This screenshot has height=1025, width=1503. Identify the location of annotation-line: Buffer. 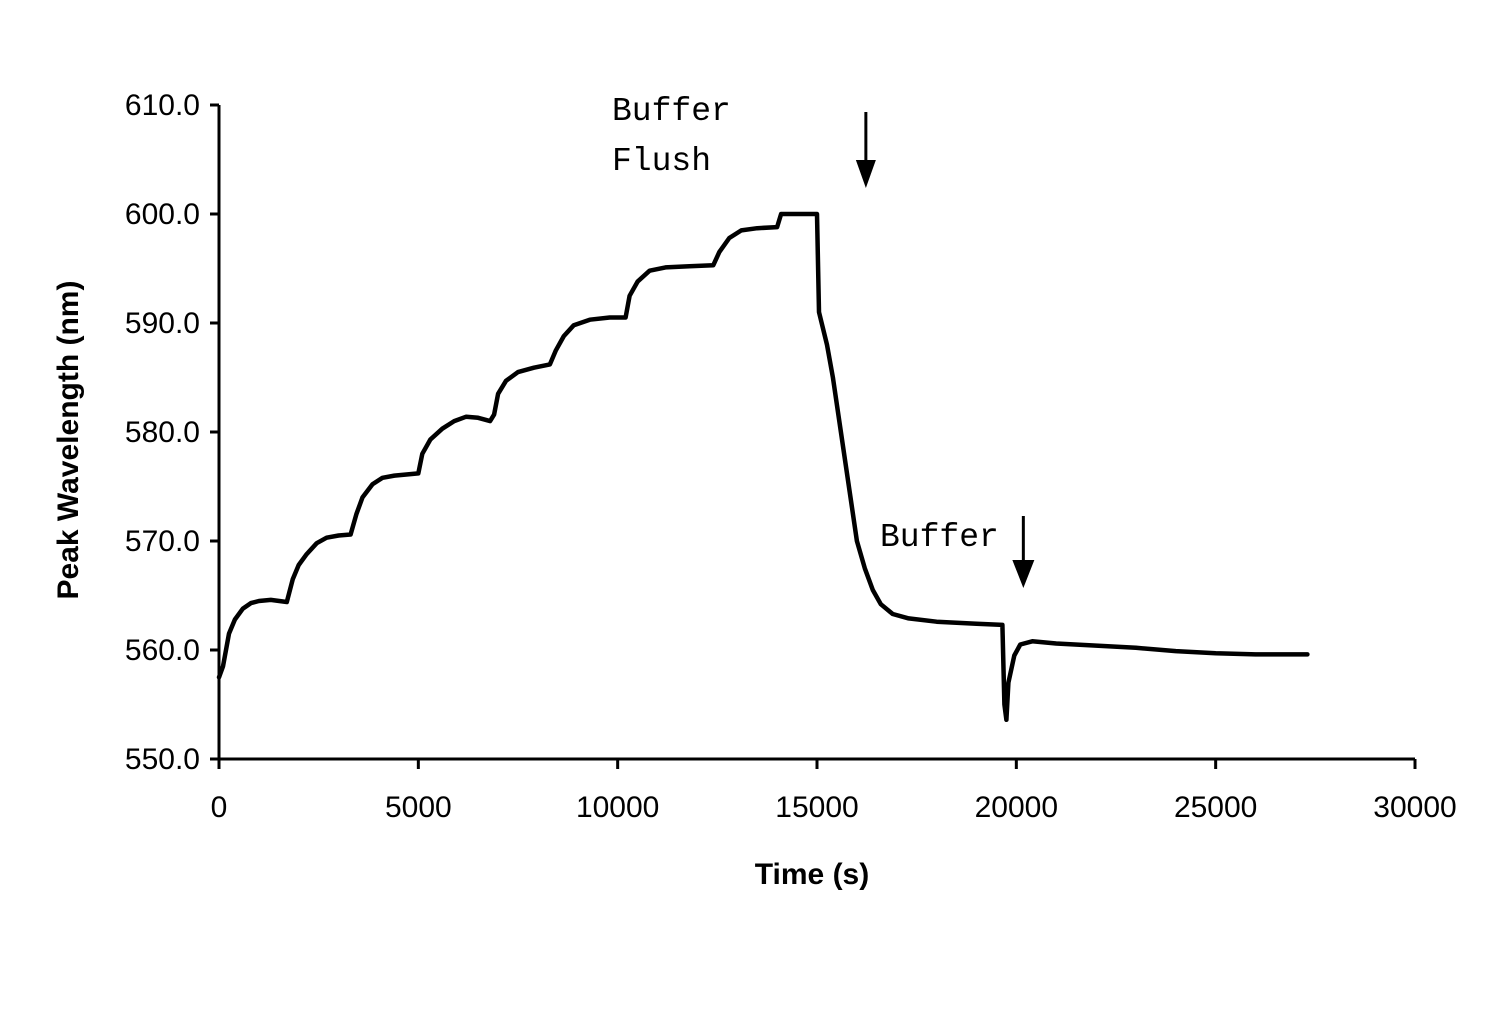
(671, 111).